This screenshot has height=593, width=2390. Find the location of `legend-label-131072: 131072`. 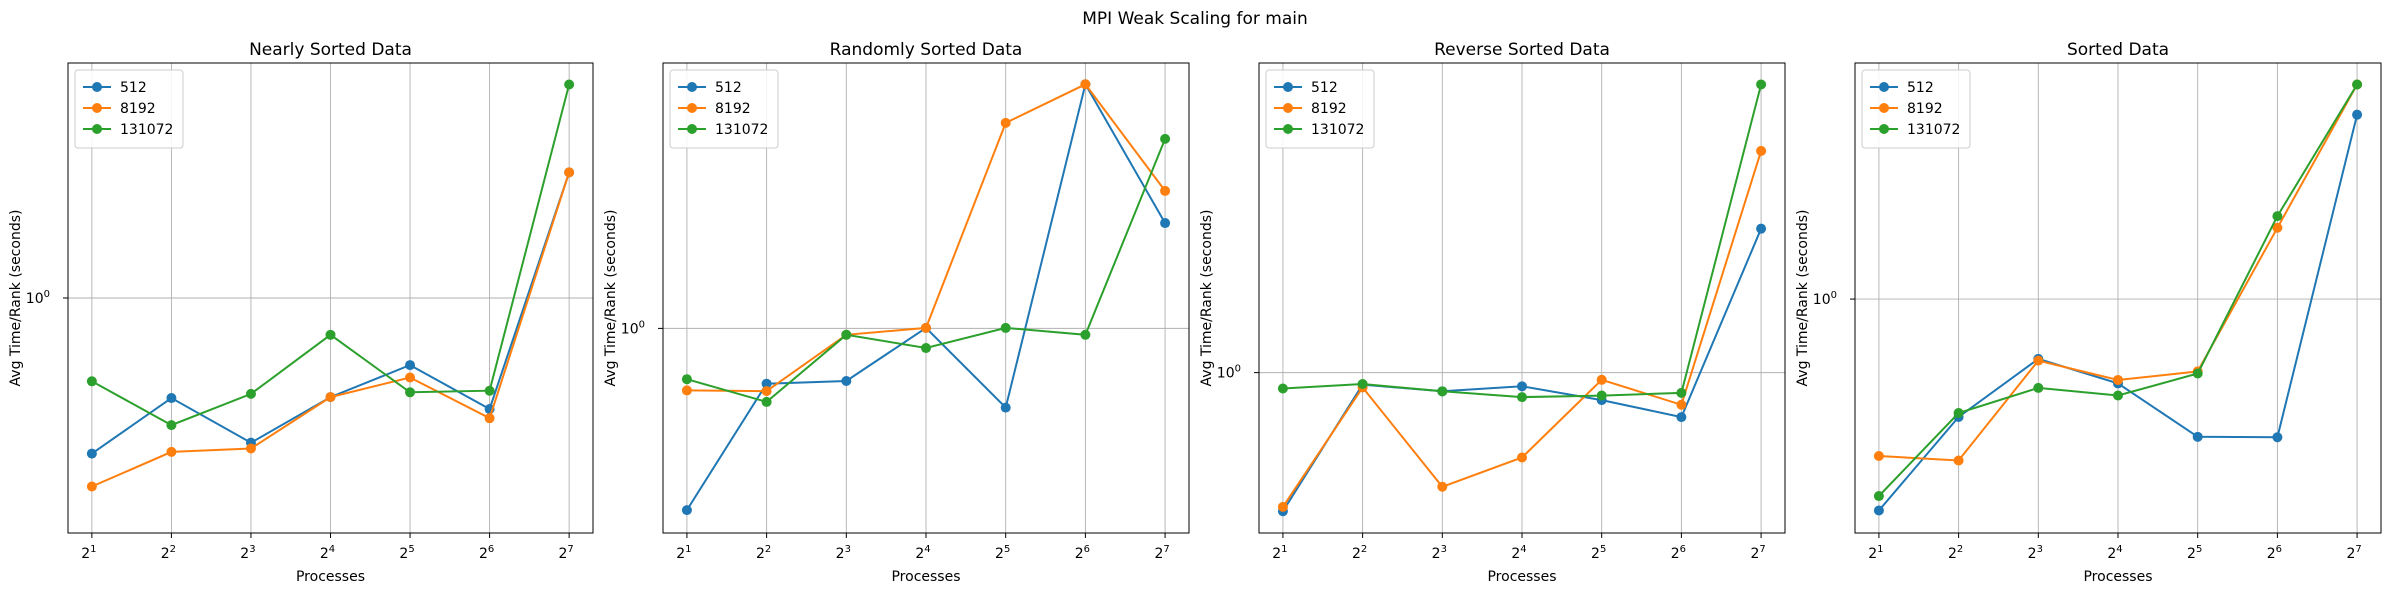

legend-label-131072: 131072 is located at coordinates (146, 130).